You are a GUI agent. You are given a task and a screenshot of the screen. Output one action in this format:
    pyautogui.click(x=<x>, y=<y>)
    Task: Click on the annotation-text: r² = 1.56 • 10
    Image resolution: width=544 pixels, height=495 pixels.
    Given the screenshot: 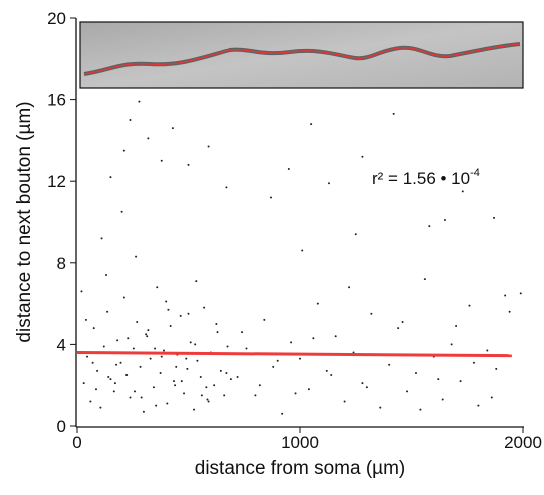 What is the action you would take?
    pyautogui.click(x=421, y=178)
    